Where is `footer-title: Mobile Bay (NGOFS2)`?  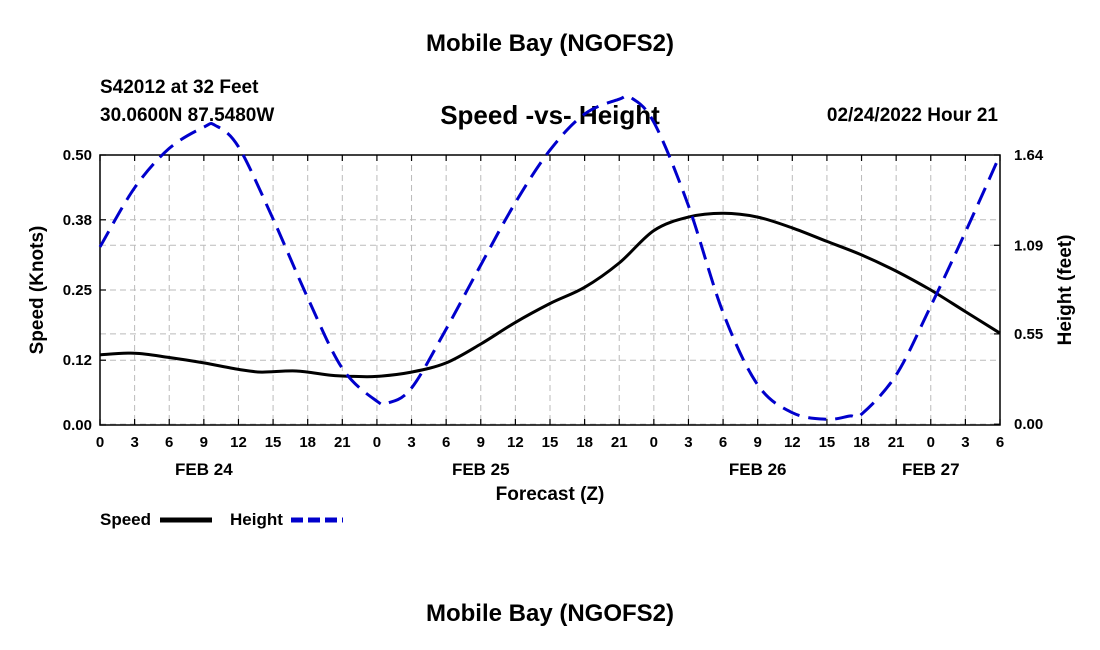 footer-title: Mobile Bay (NGOFS2) is located at coordinates (550, 613).